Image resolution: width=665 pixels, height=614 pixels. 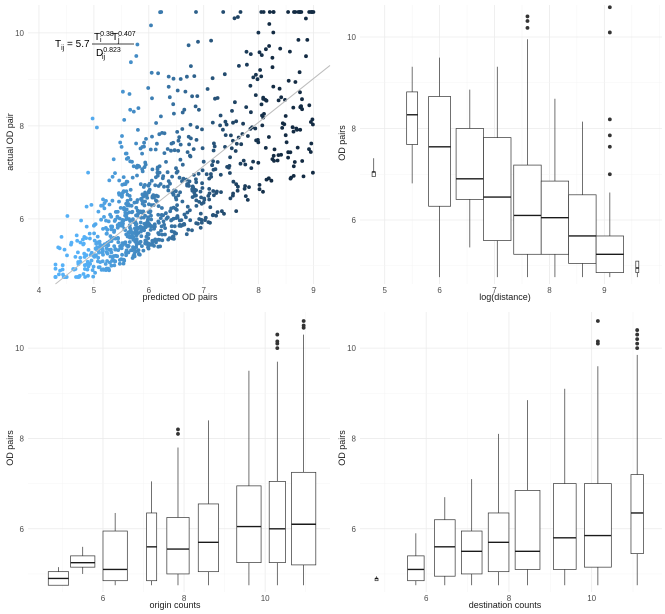 I want to click on eq-lhs: T, so click(x=58, y=44).